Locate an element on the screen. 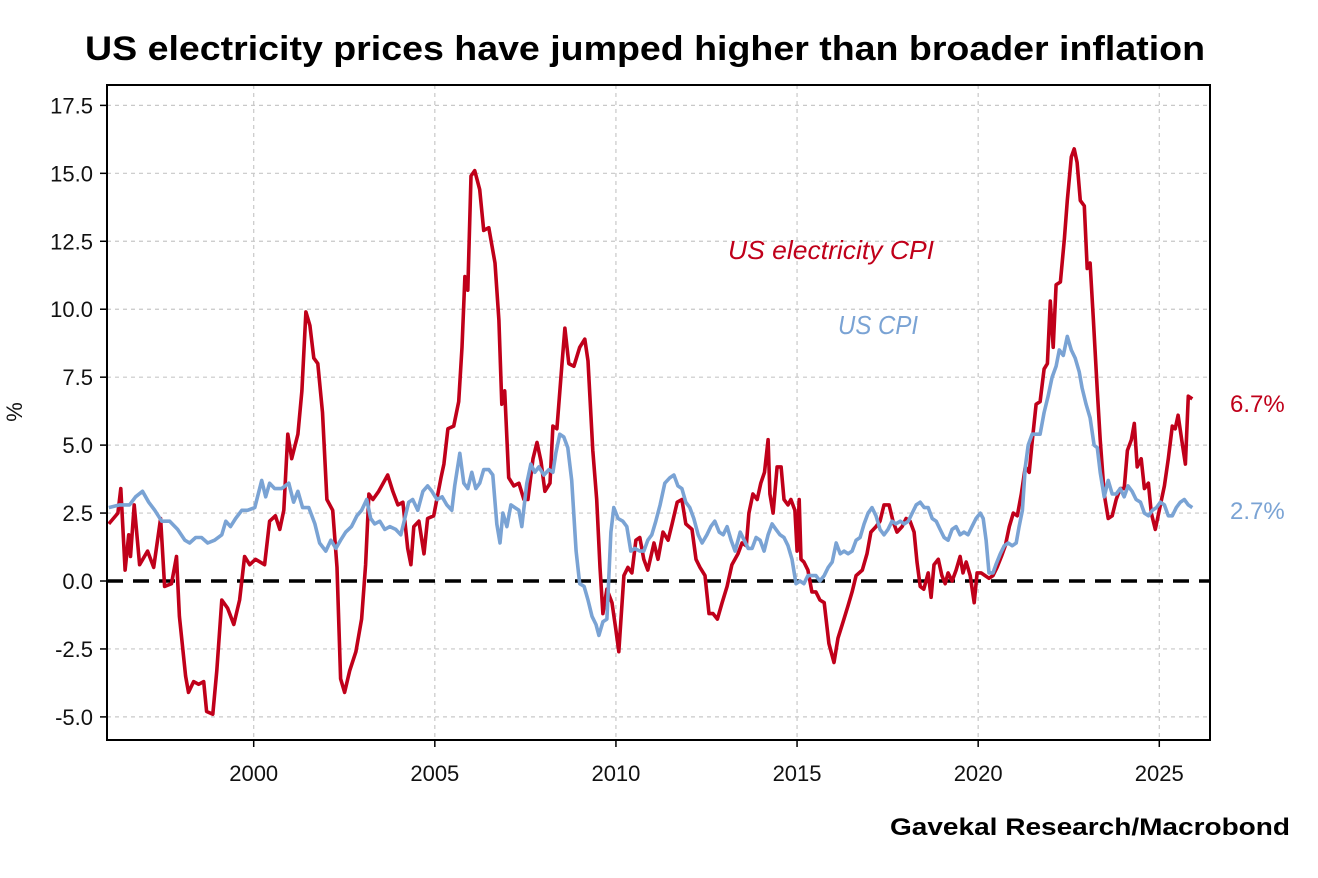 Image resolution: width=1318 pixels, height=878 pixels. y-tick-label: -5.0 is located at coordinates (74, 717).